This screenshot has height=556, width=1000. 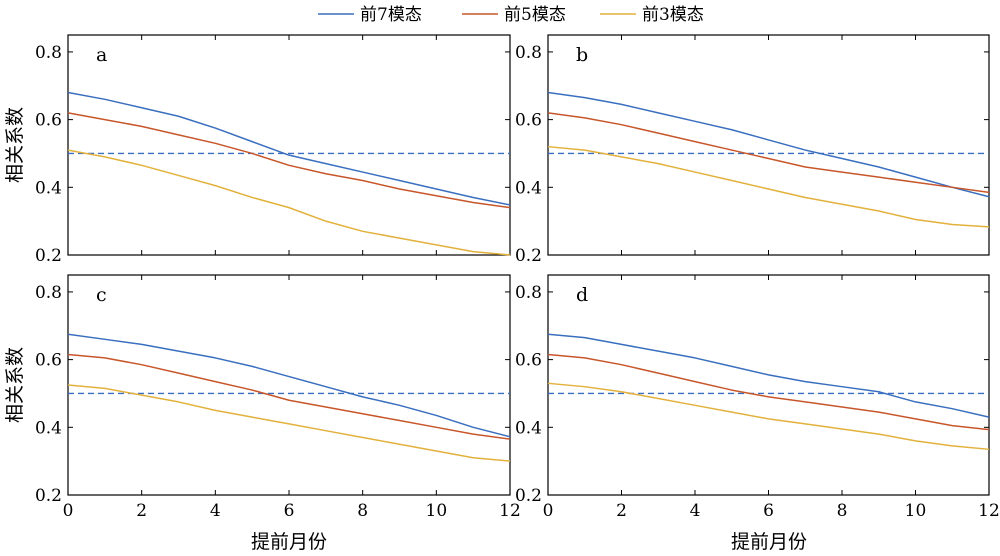 I want to click on legend-label-2: 前5模态, so click(x=535, y=15).